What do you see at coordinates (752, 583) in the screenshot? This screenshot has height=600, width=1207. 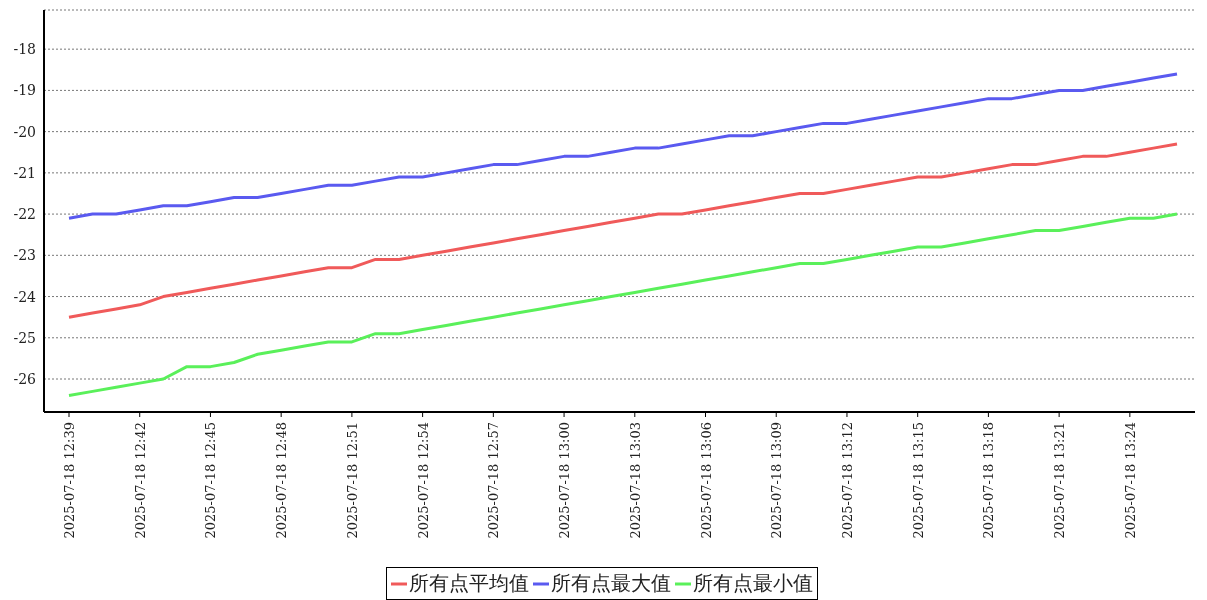 I see `legend-label: 所有点最小值` at bounding box center [752, 583].